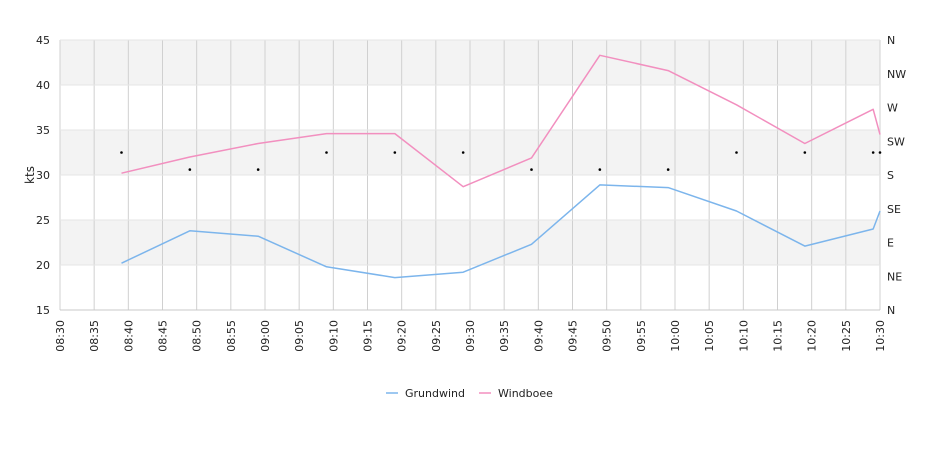 The image size is (940, 450). Describe the element at coordinates (43, 265) in the screenshot. I see `y-tick-label: 20` at that location.